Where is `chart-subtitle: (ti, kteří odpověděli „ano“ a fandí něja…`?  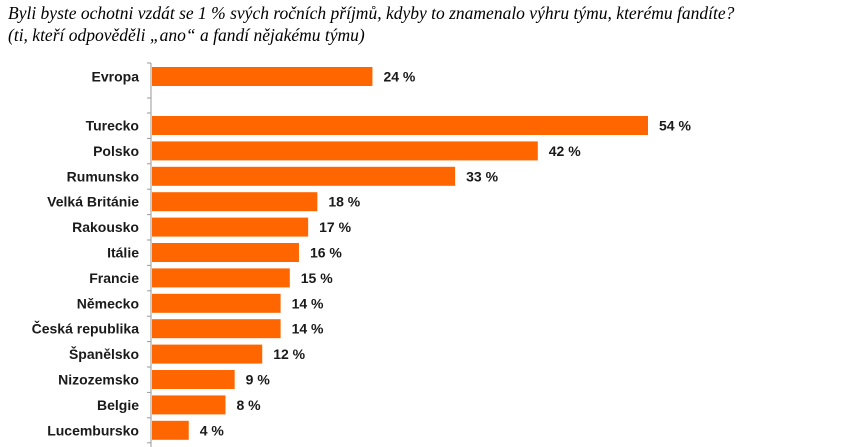
chart-subtitle: (ti, kteří odpověděli „ano“ a fandí něja… is located at coordinates (186, 35).